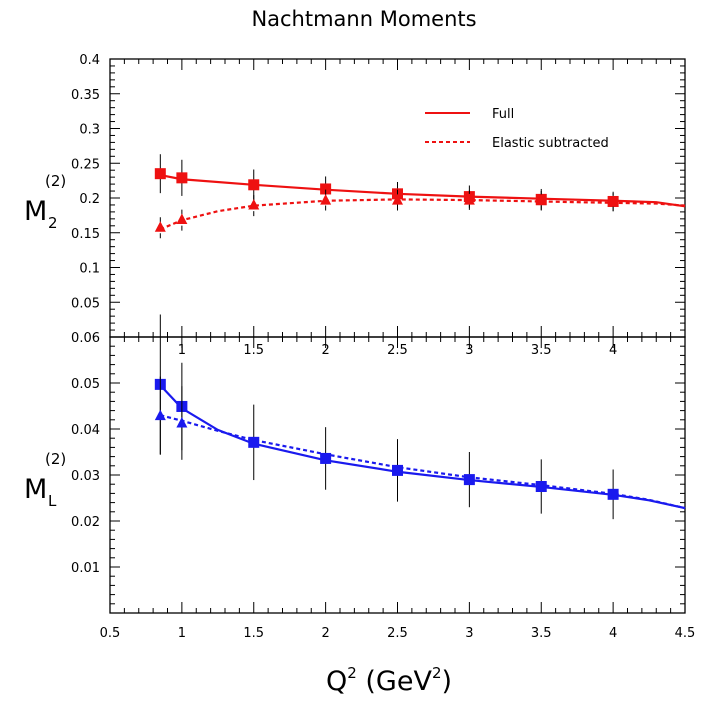 This screenshot has width=701, height=704. Describe the element at coordinates (85, 430) in the screenshot. I see `lower-ytick-label: 0.04` at that location.